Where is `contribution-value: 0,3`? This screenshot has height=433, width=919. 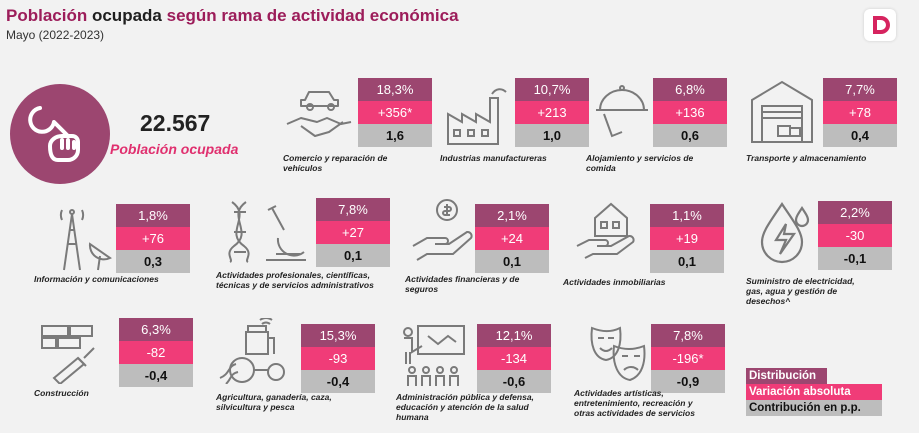
contribution-value: 0,3 is located at coordinates (153, 261).